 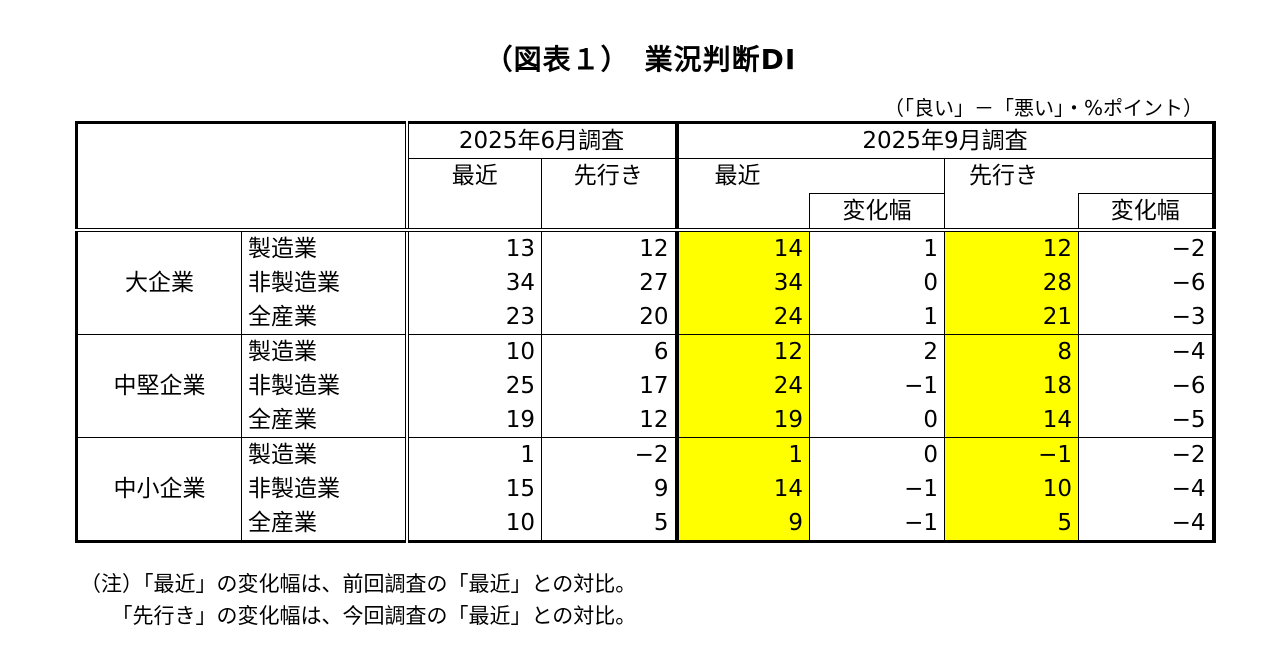 I want to click on table-row: 非製造業 34 27 34 0 28 −6, so click(x=646, y=283).